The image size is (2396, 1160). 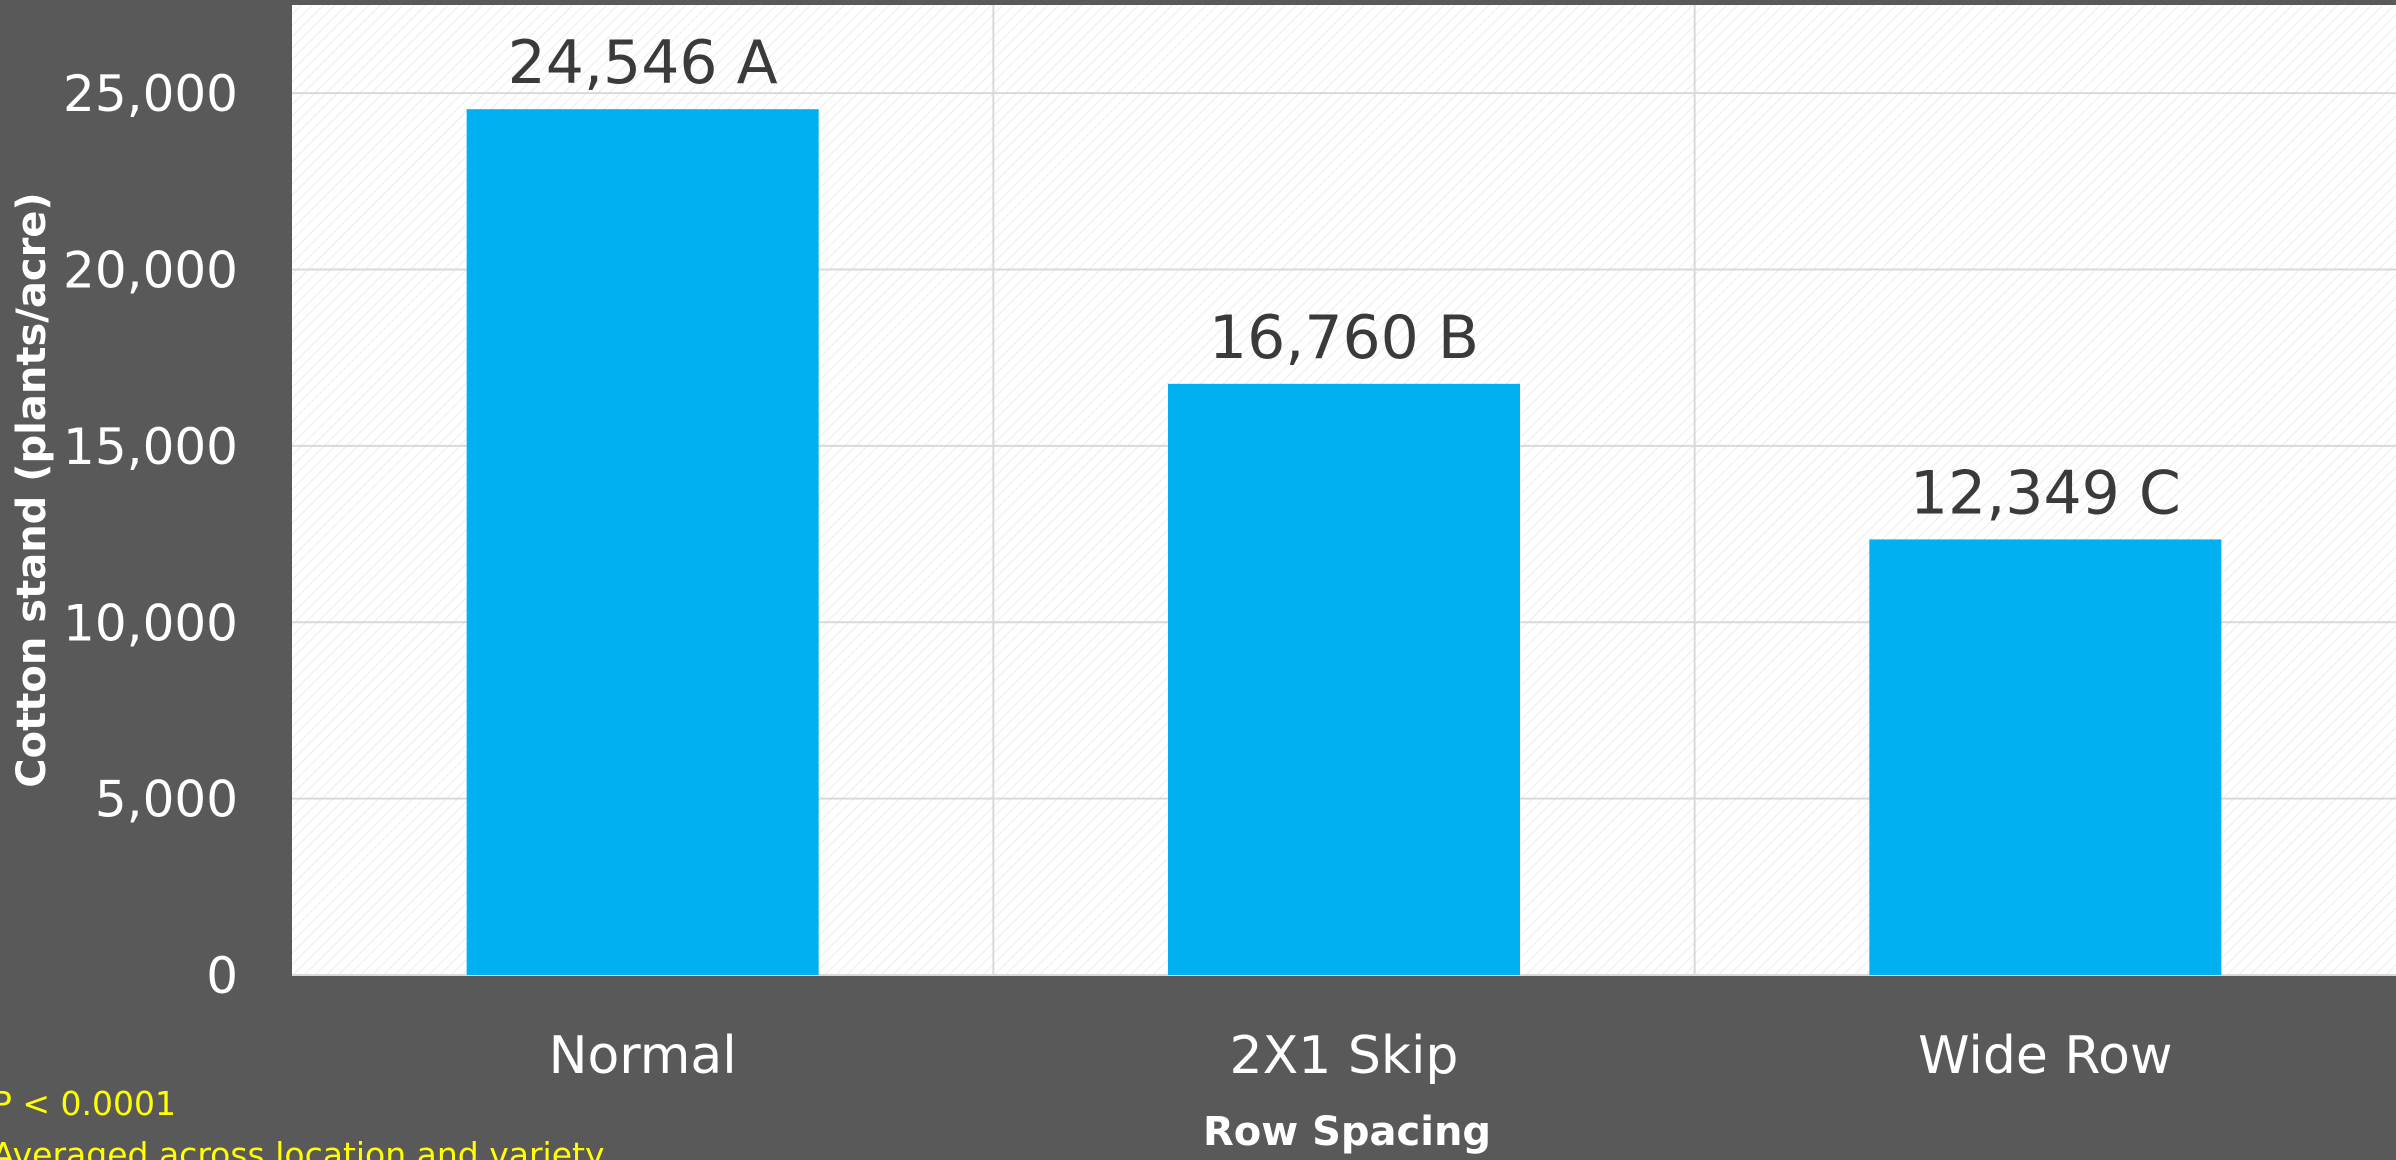 What do you see at coordinates (150, 623) in the screenshot?
I see `y-tick-label: 10,000` at bounding box center [150, 623].